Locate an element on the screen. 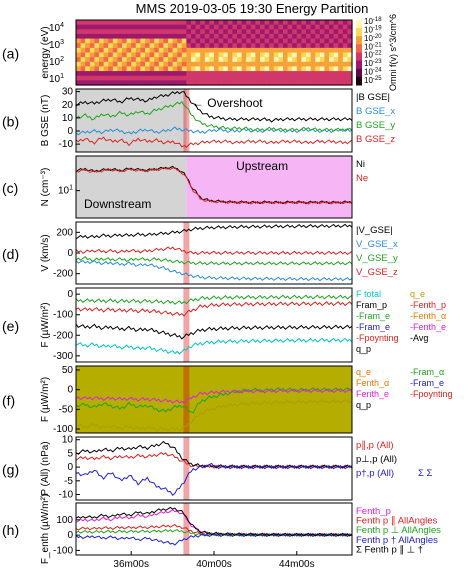 This screenshot has width=474, height=571. plot-frame is located at coordinates (214, 325).